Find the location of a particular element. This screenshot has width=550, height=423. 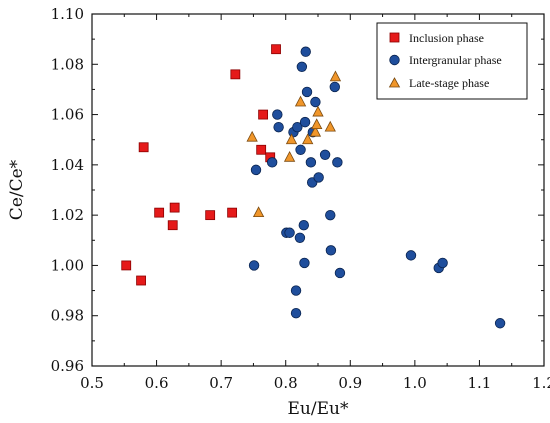

legend-label-inclusion: Inclusion phase is located at coordinates (446, 38).